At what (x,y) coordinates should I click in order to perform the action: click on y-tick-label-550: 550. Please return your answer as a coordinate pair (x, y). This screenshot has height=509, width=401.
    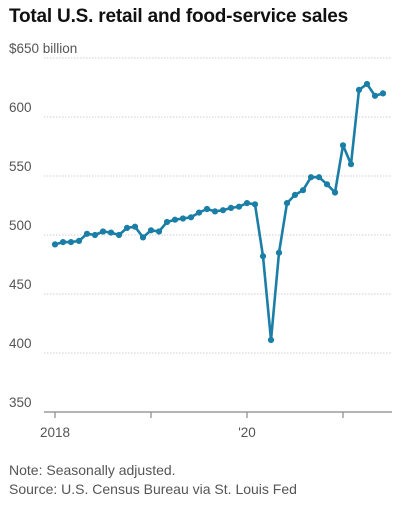
    Looking at the image, I should click on (20, 166).